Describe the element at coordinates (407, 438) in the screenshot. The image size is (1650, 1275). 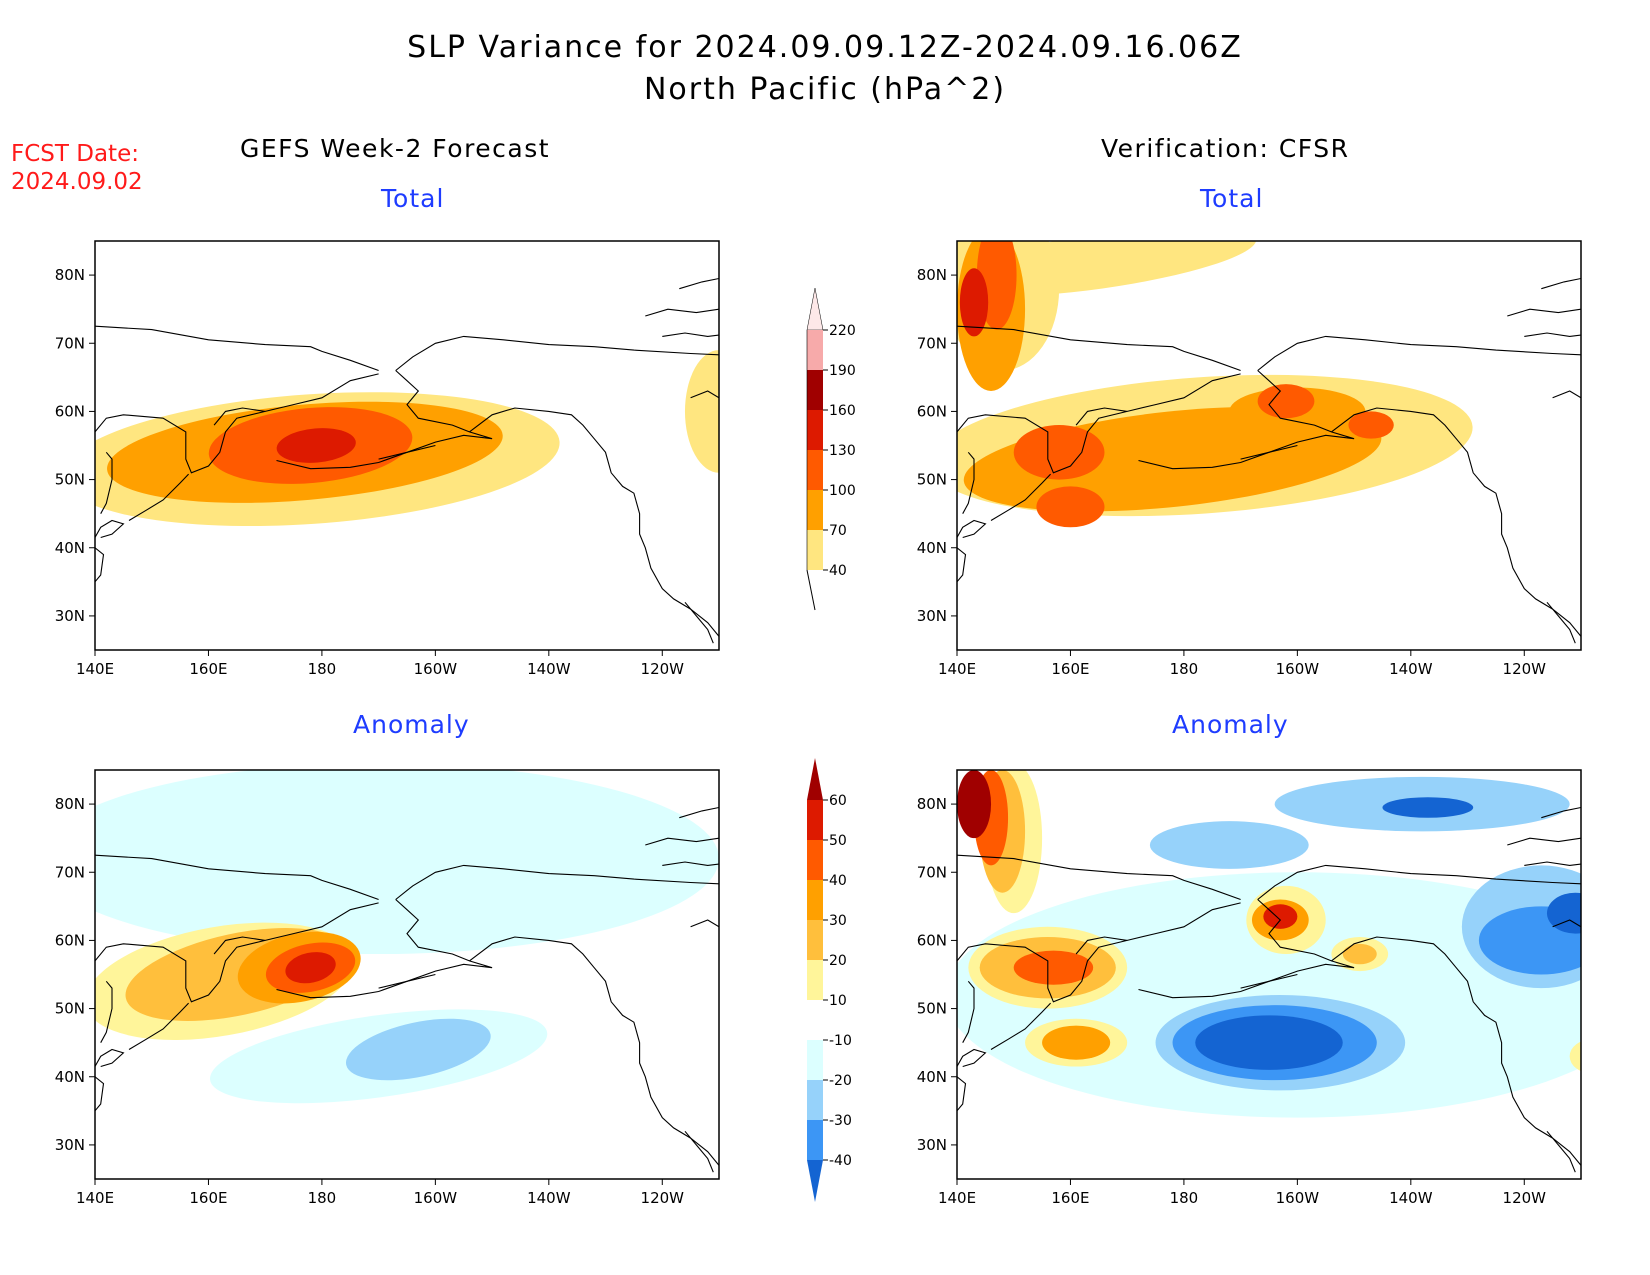
I see `contour-fill-layer` at that location.